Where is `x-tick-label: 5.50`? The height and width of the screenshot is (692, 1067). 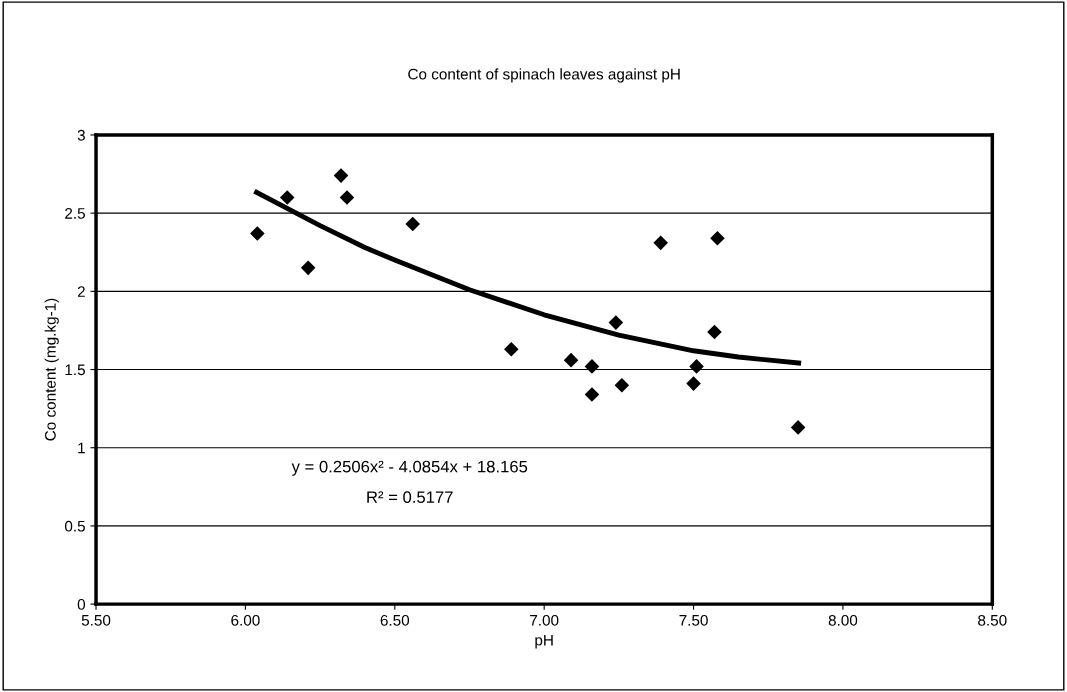 x-tick-label: 5.50 is located at coordinates (96, 620).